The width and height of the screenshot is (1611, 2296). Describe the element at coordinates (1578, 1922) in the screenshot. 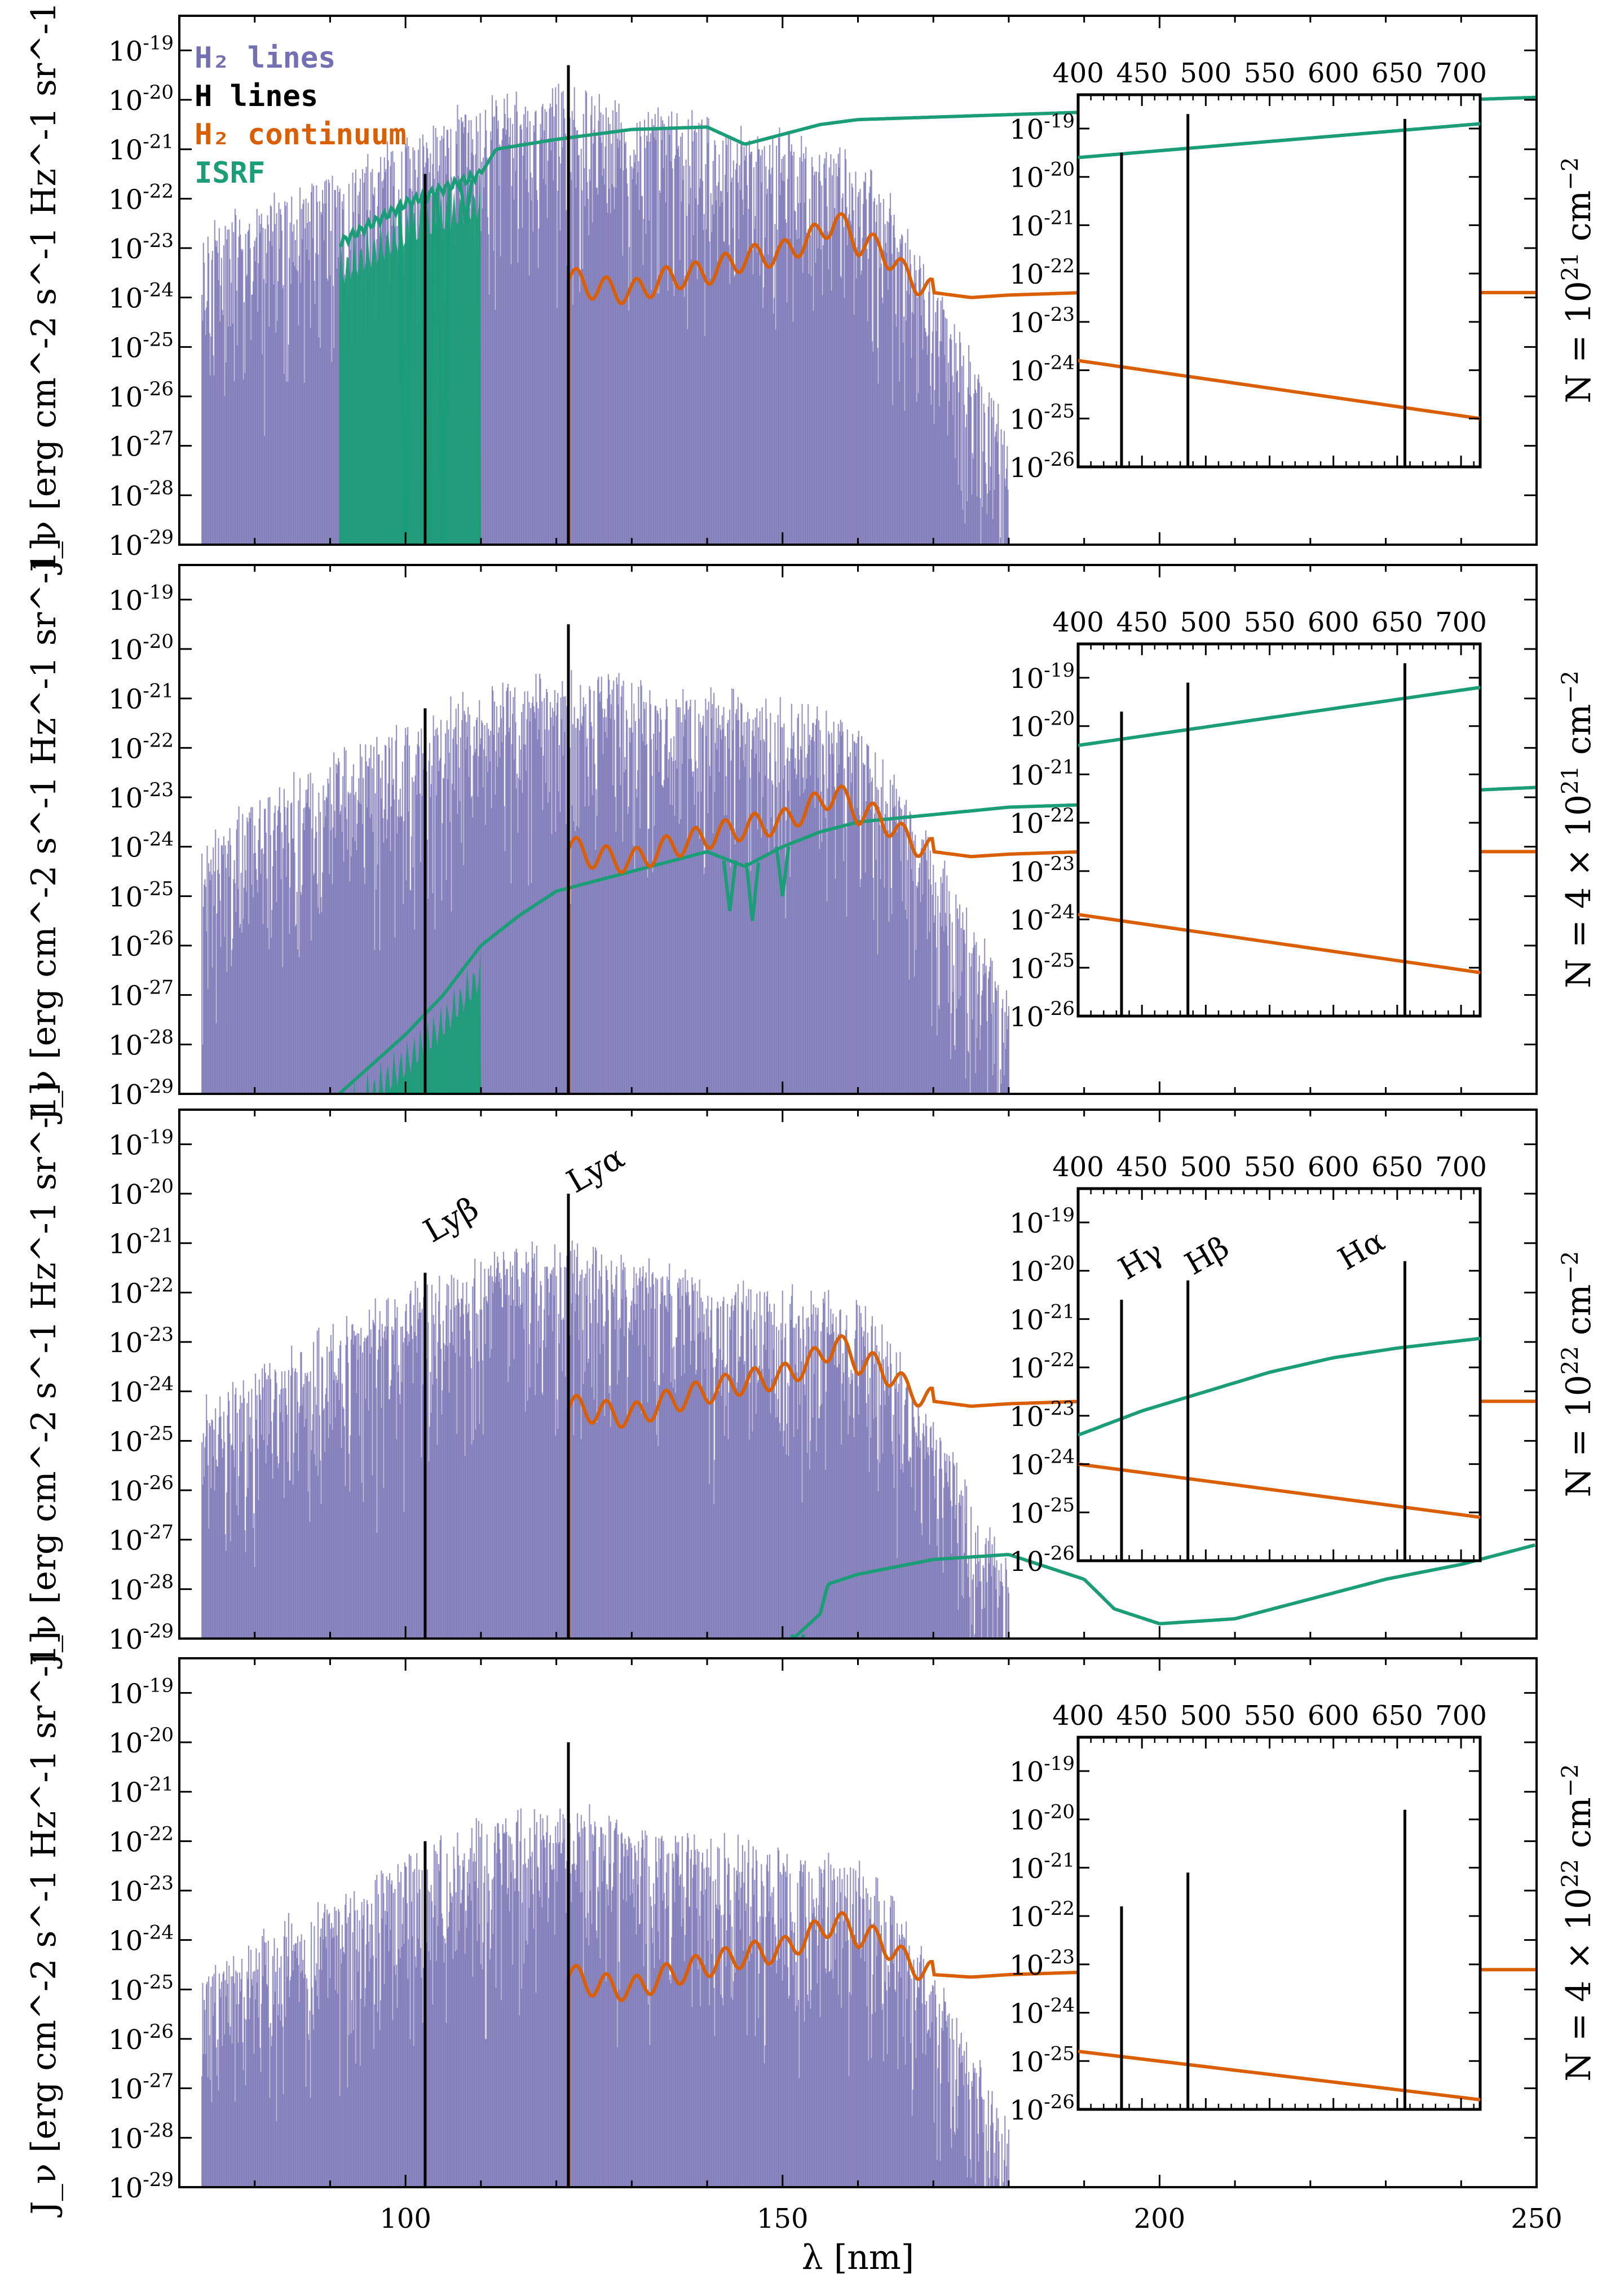

I see `panel-label: N = 4 × 1022 cm−2` at that location.